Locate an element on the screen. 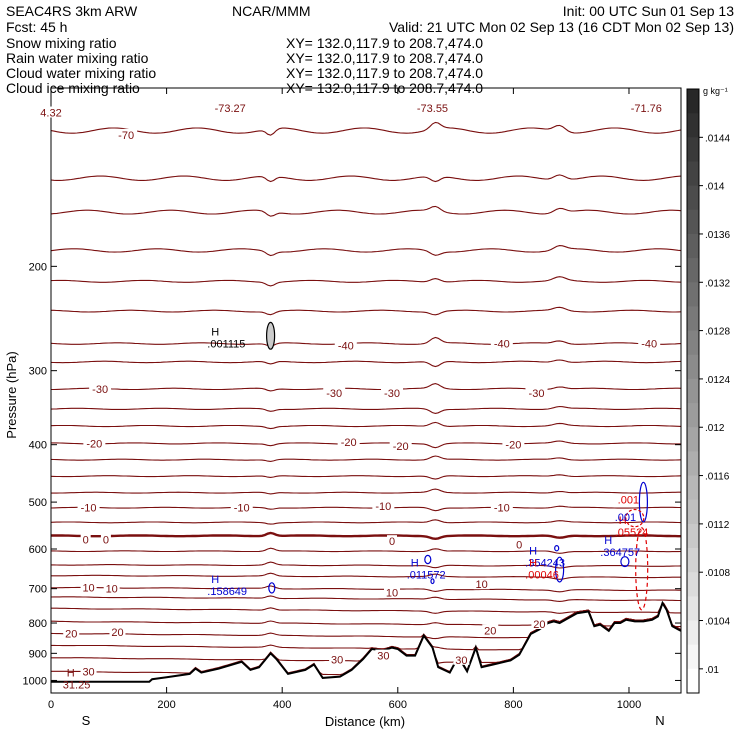 This screenshot has width=740, height=745. rain-water-contour is located at coordinates (642, 569).